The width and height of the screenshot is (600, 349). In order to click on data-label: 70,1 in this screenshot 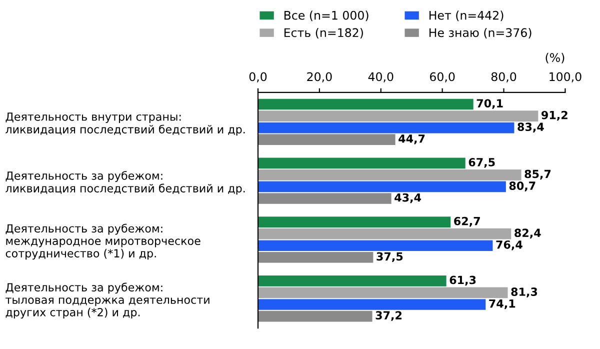, I will do `click(489, 104)`.